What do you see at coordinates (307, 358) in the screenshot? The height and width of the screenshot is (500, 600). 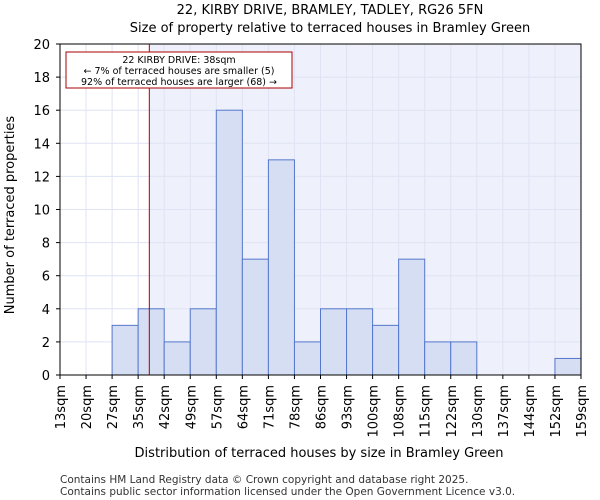 I see `bar-78sqm` at bounding box center [307, 358].